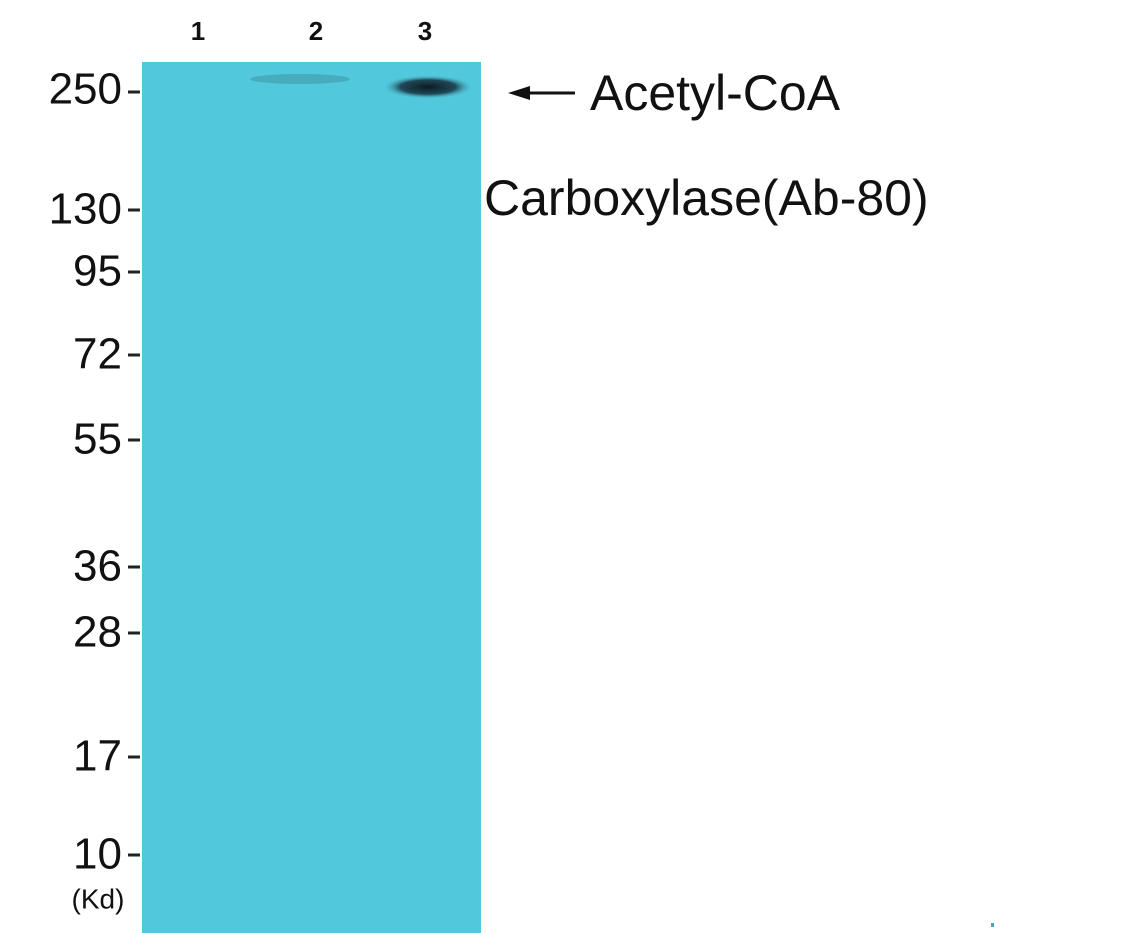 This screenshot has width=1127, height=933. Describe the element at coordinates (425, 31) in the screenshot. I see `lane-label: 3` at that location.